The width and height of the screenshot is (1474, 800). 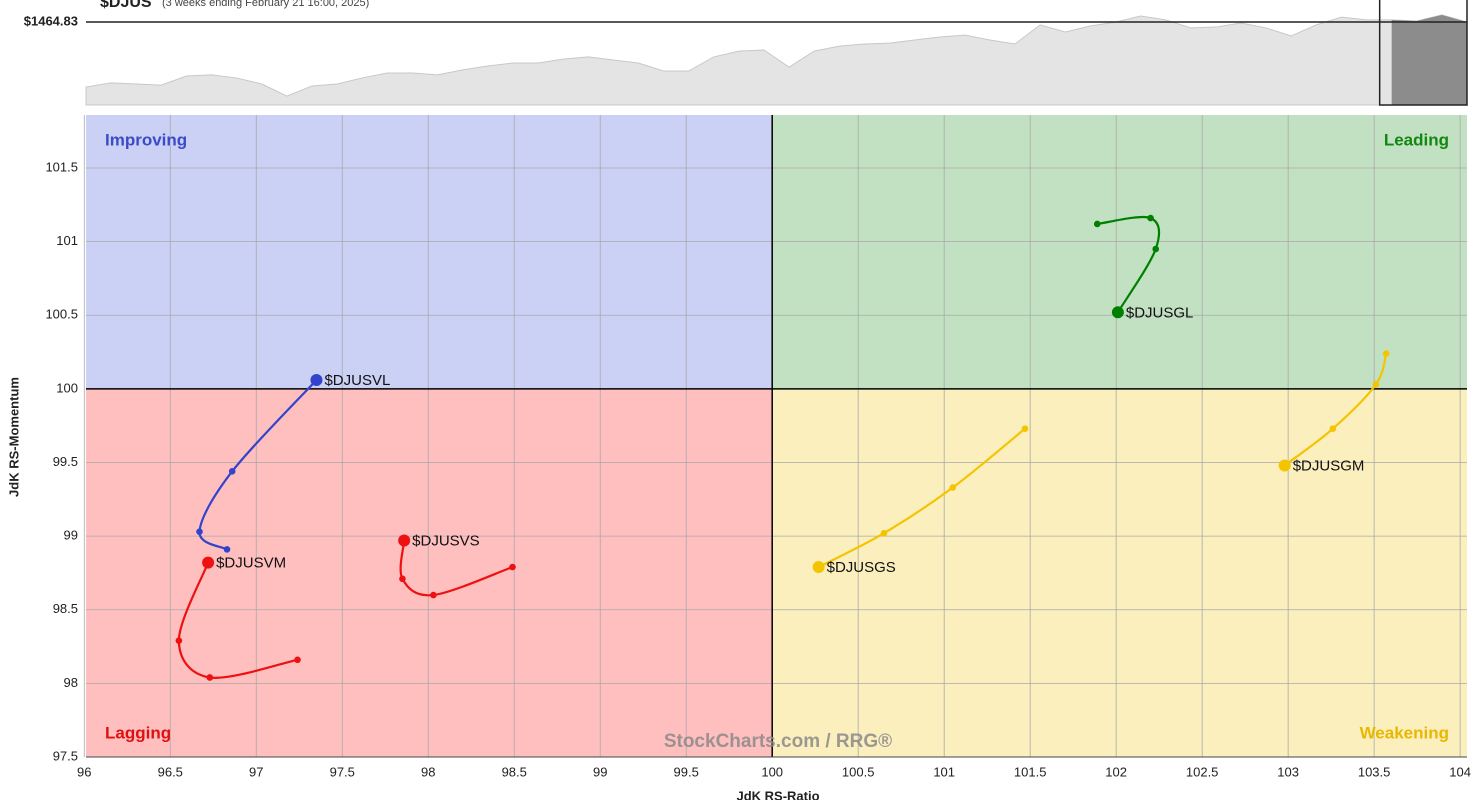 I want to click on series-label: $DJUSGL, so click(x=1160, y=312).